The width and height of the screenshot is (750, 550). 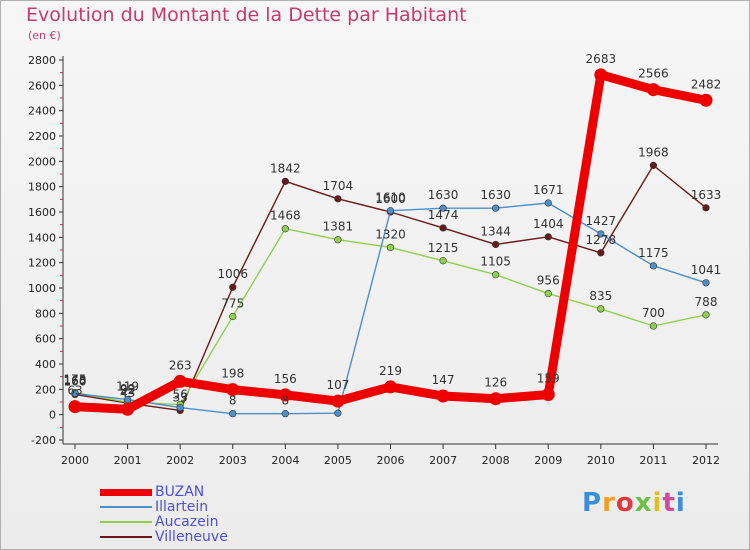 I want to click on data-label: 1671, so click(x=548, y=190).